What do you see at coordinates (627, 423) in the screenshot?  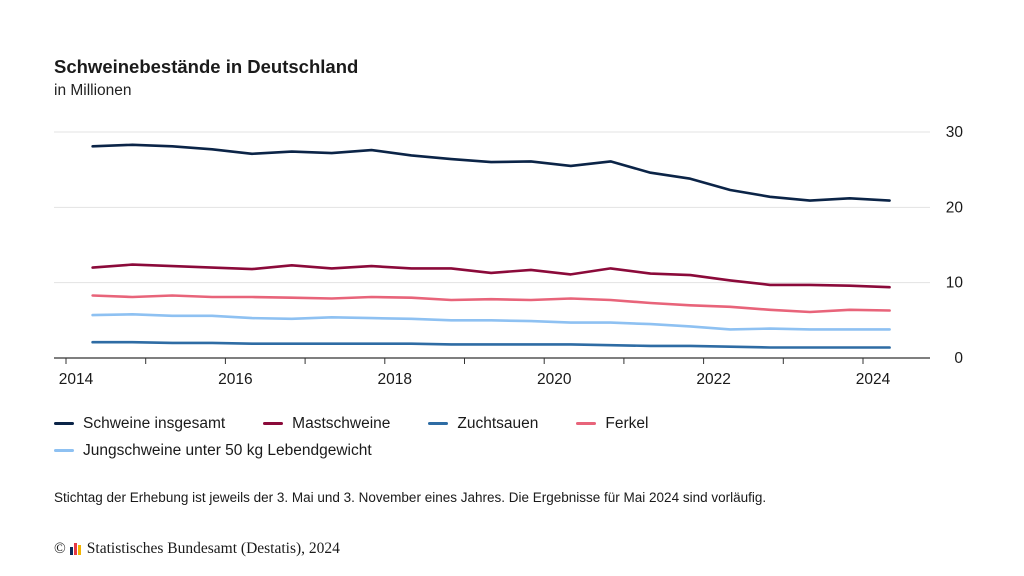 I see `legend-label: Ferkel` at bounding box center [627, 423].